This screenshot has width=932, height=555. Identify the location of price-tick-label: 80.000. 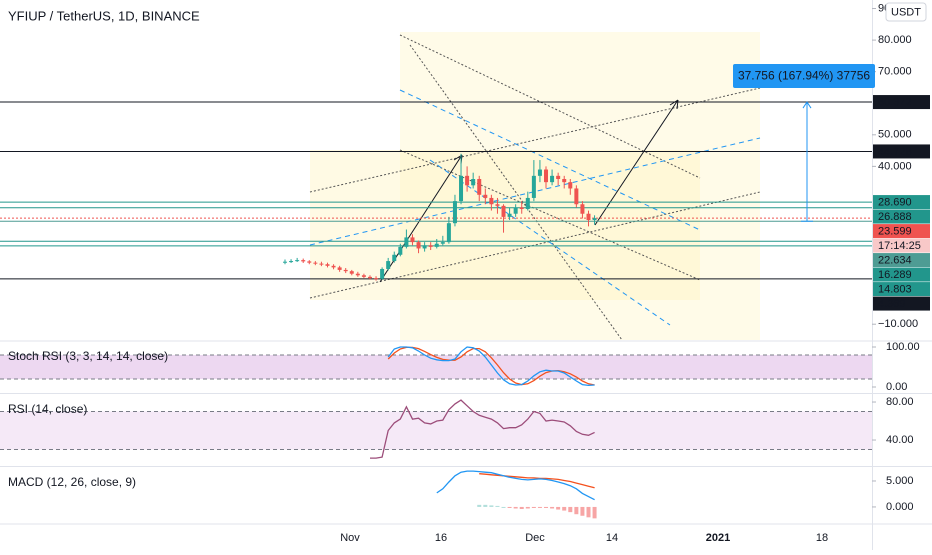
(895, 40).